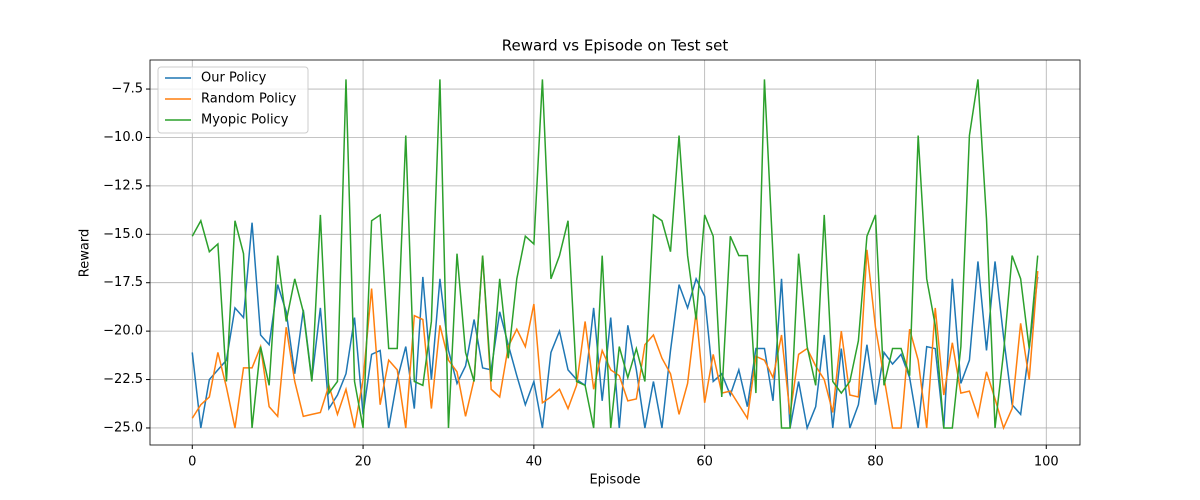  Describe the element at coordinates (123, 185) in the screenshot. I see `y-tick-label: −12.5` at that location.